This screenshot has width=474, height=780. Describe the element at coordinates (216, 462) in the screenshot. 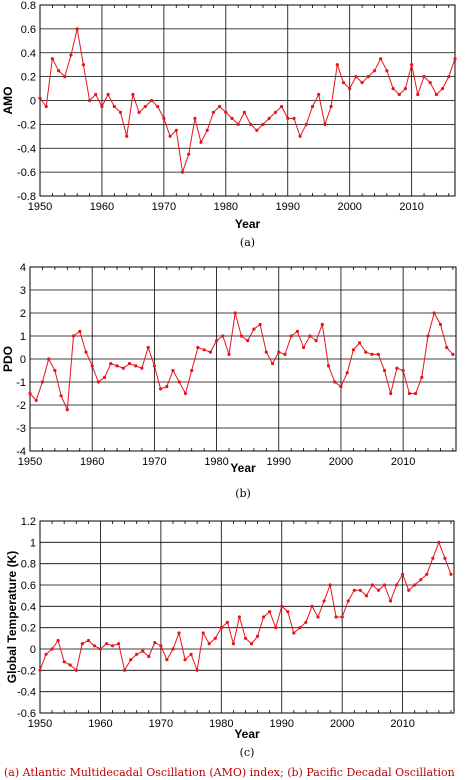

I see `x-tick-label: 1980` at that location.